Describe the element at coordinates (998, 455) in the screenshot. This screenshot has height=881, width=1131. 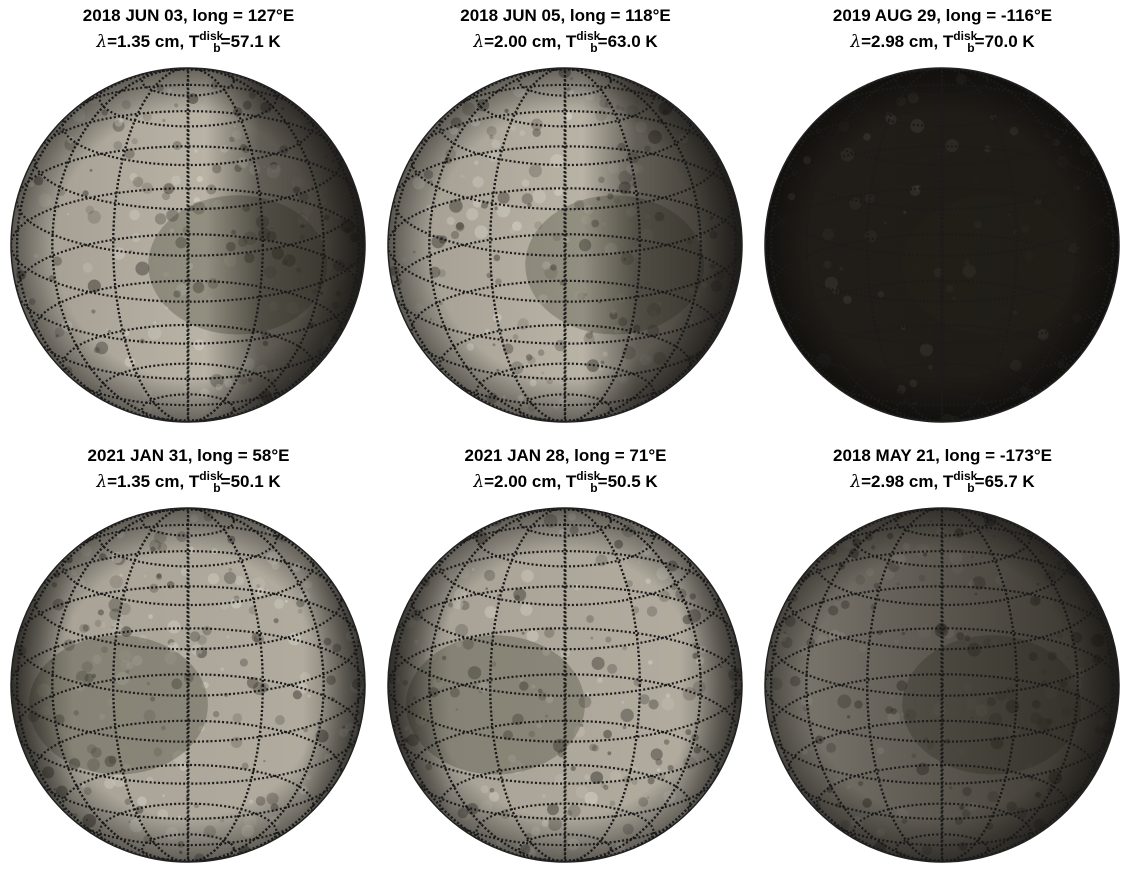
I see `longitude-label: long = -173°E` at that location.